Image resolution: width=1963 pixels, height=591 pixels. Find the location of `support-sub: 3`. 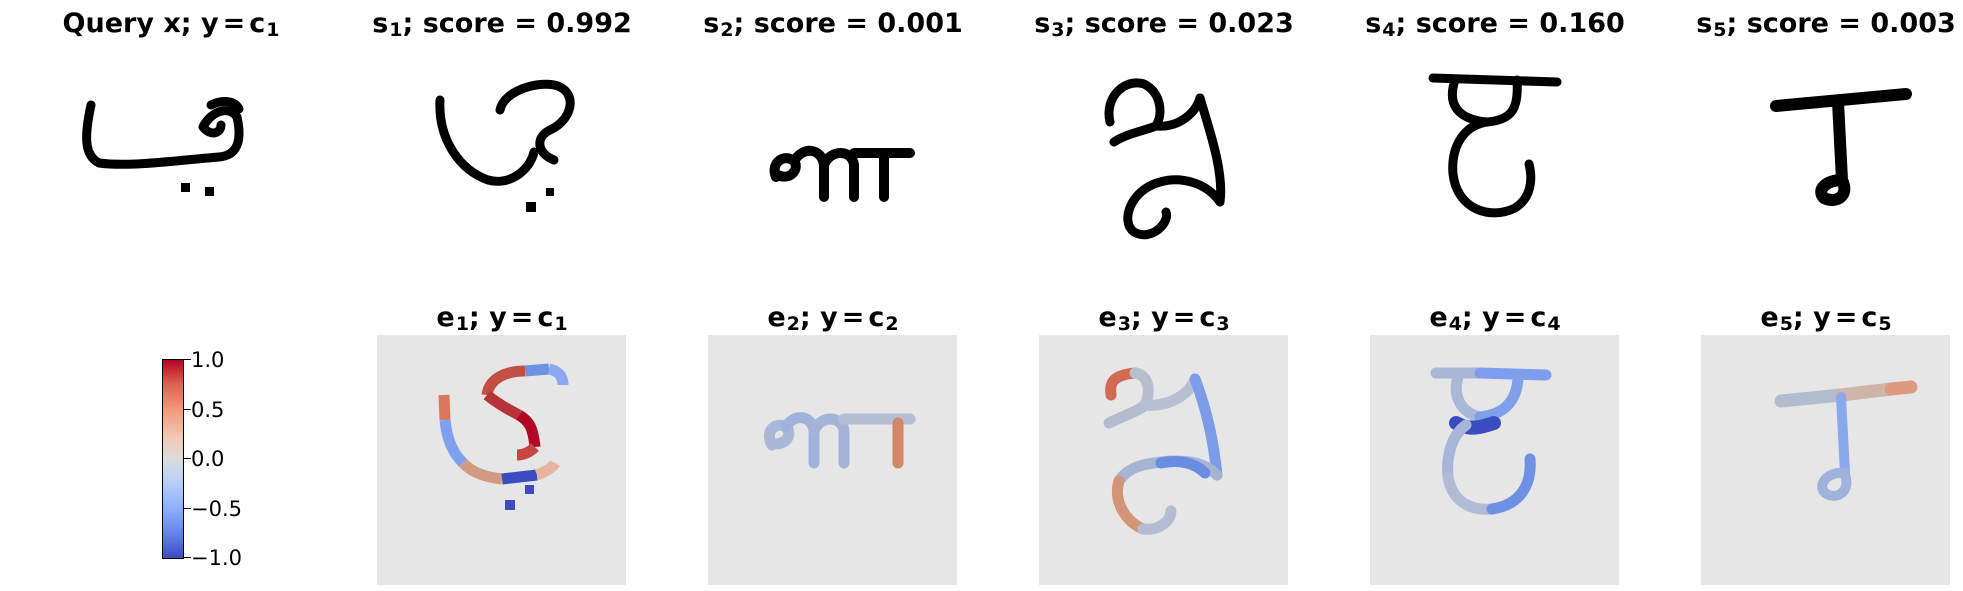

support-sub: 3 is located at coordinates (1058, 30).